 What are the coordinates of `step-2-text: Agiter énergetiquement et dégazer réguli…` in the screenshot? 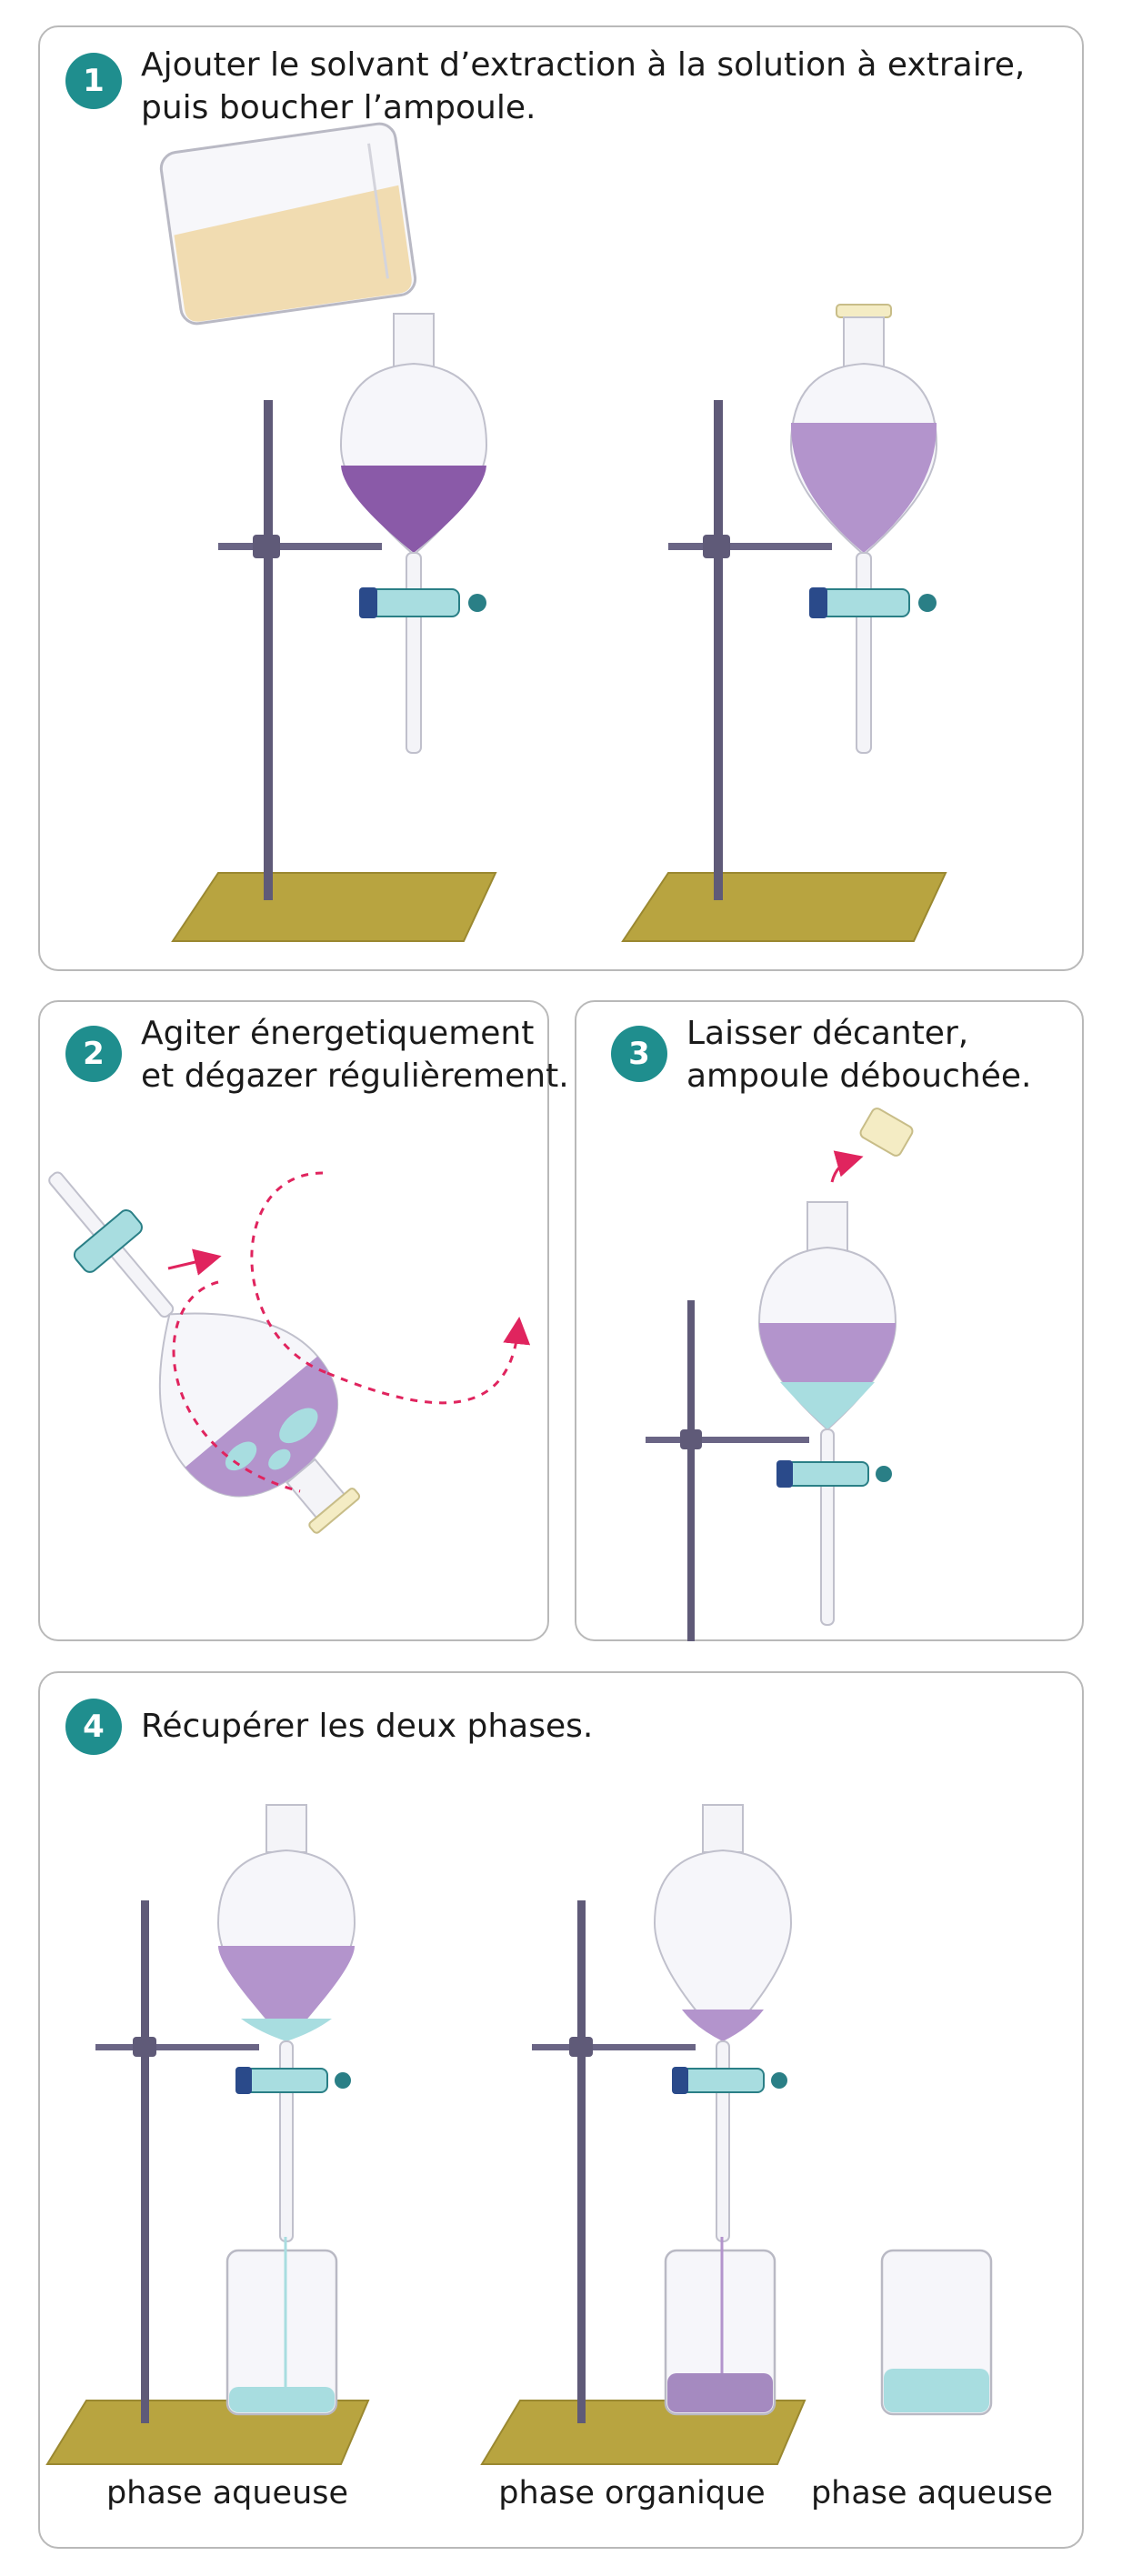 It's located at (355, 1055).